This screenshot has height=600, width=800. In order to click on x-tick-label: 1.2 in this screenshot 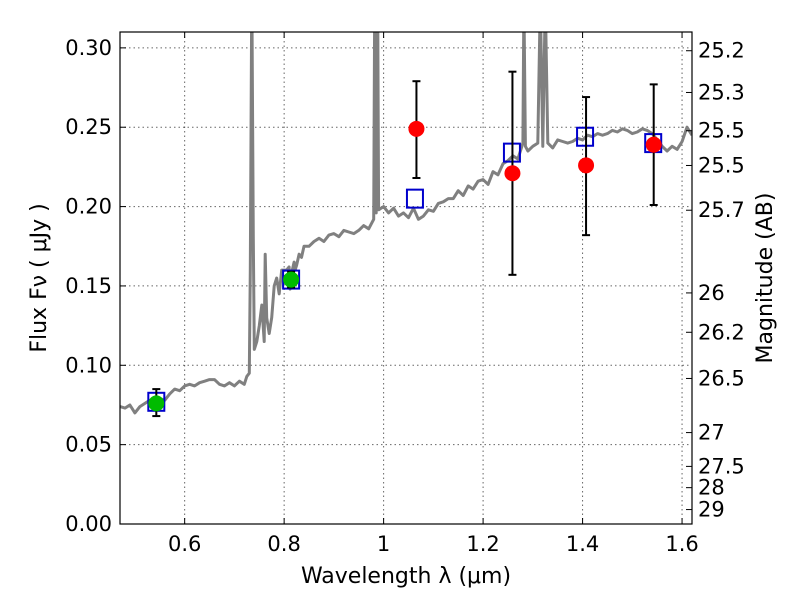, I will do `click(482, 544)`.